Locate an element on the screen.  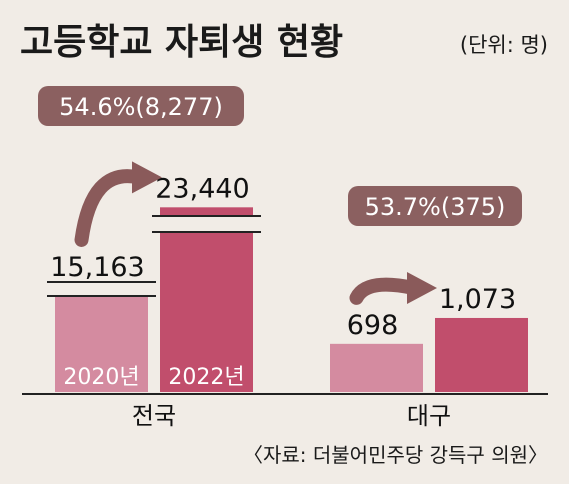
bar-전국-0 is located at coordinates (101, 338).